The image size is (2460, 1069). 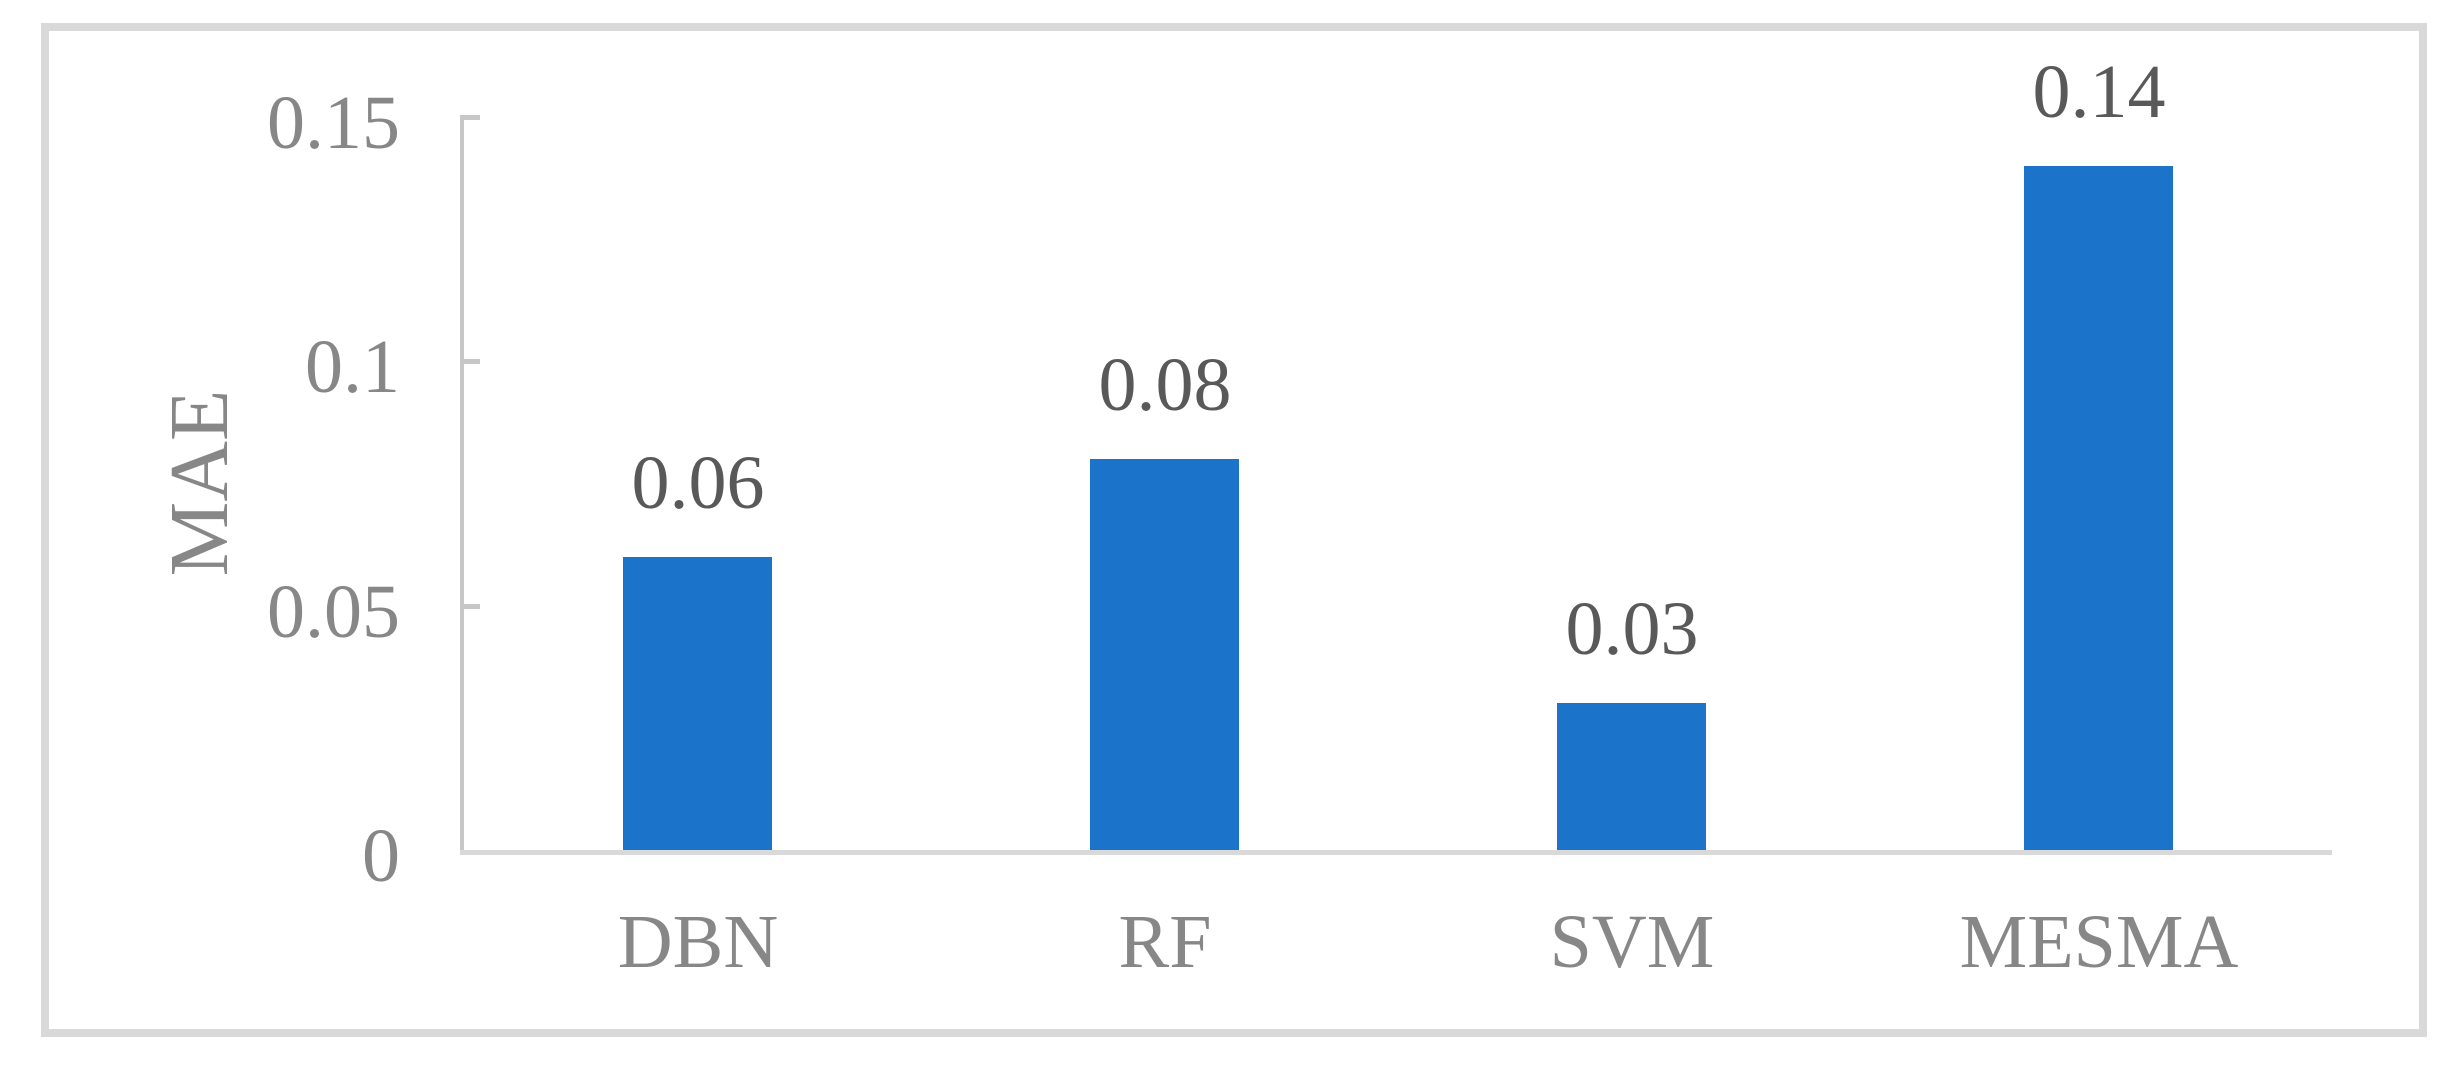 I want to click on bar-data-label: 0.06, so click(x=698, y=483).